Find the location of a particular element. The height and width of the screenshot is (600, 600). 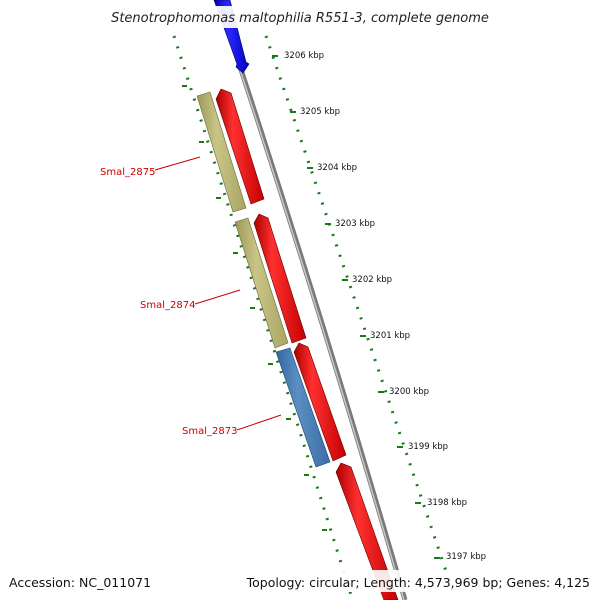

scale-tick-label: 3202 kbp is located at coordinates (372, 280).